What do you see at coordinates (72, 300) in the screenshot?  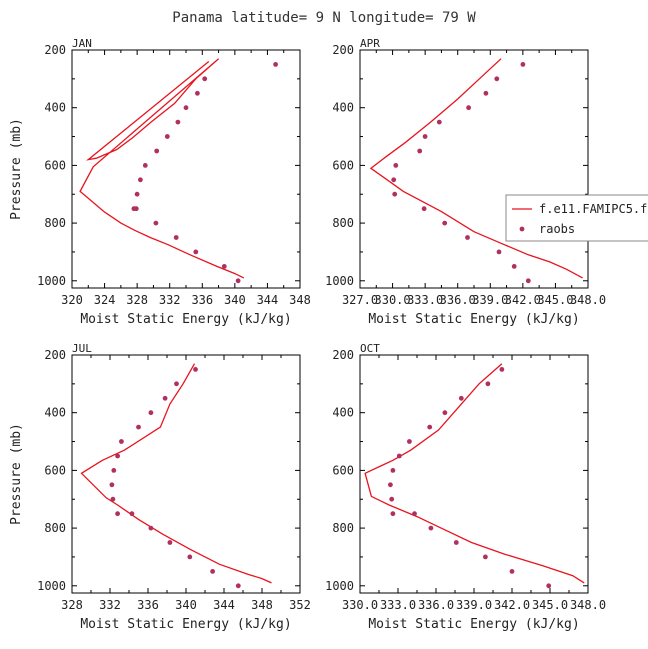 I see `x-tick-label: 320` at bounding box center [72, 300].